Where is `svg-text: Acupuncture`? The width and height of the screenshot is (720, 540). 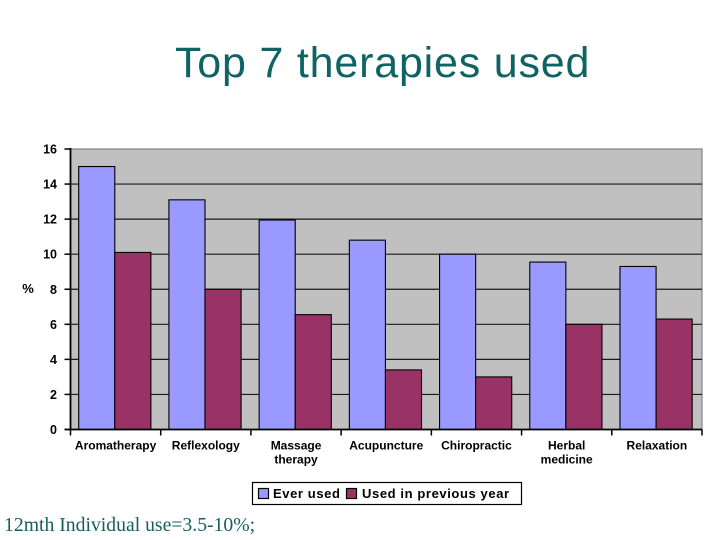
svg-text: Acupuncture is located at coordinates (386, 446).